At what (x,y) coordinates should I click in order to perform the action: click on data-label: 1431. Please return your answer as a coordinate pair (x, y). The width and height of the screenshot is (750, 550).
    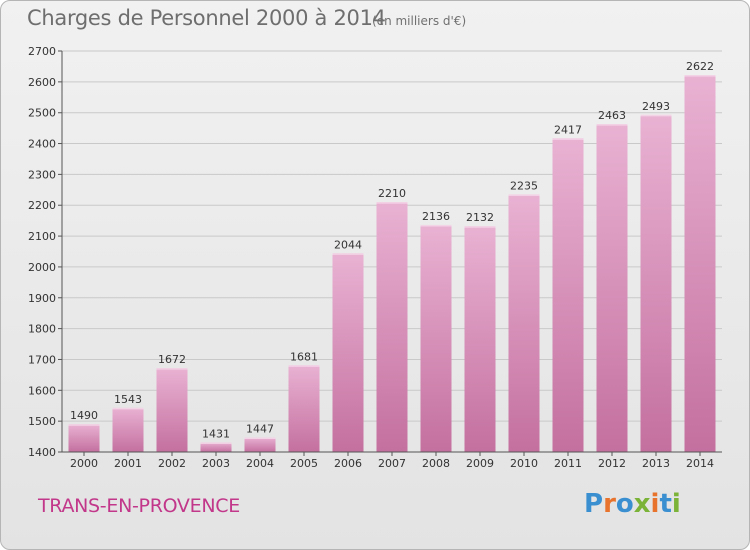
    Looking at the image, I should click on (216, 433).